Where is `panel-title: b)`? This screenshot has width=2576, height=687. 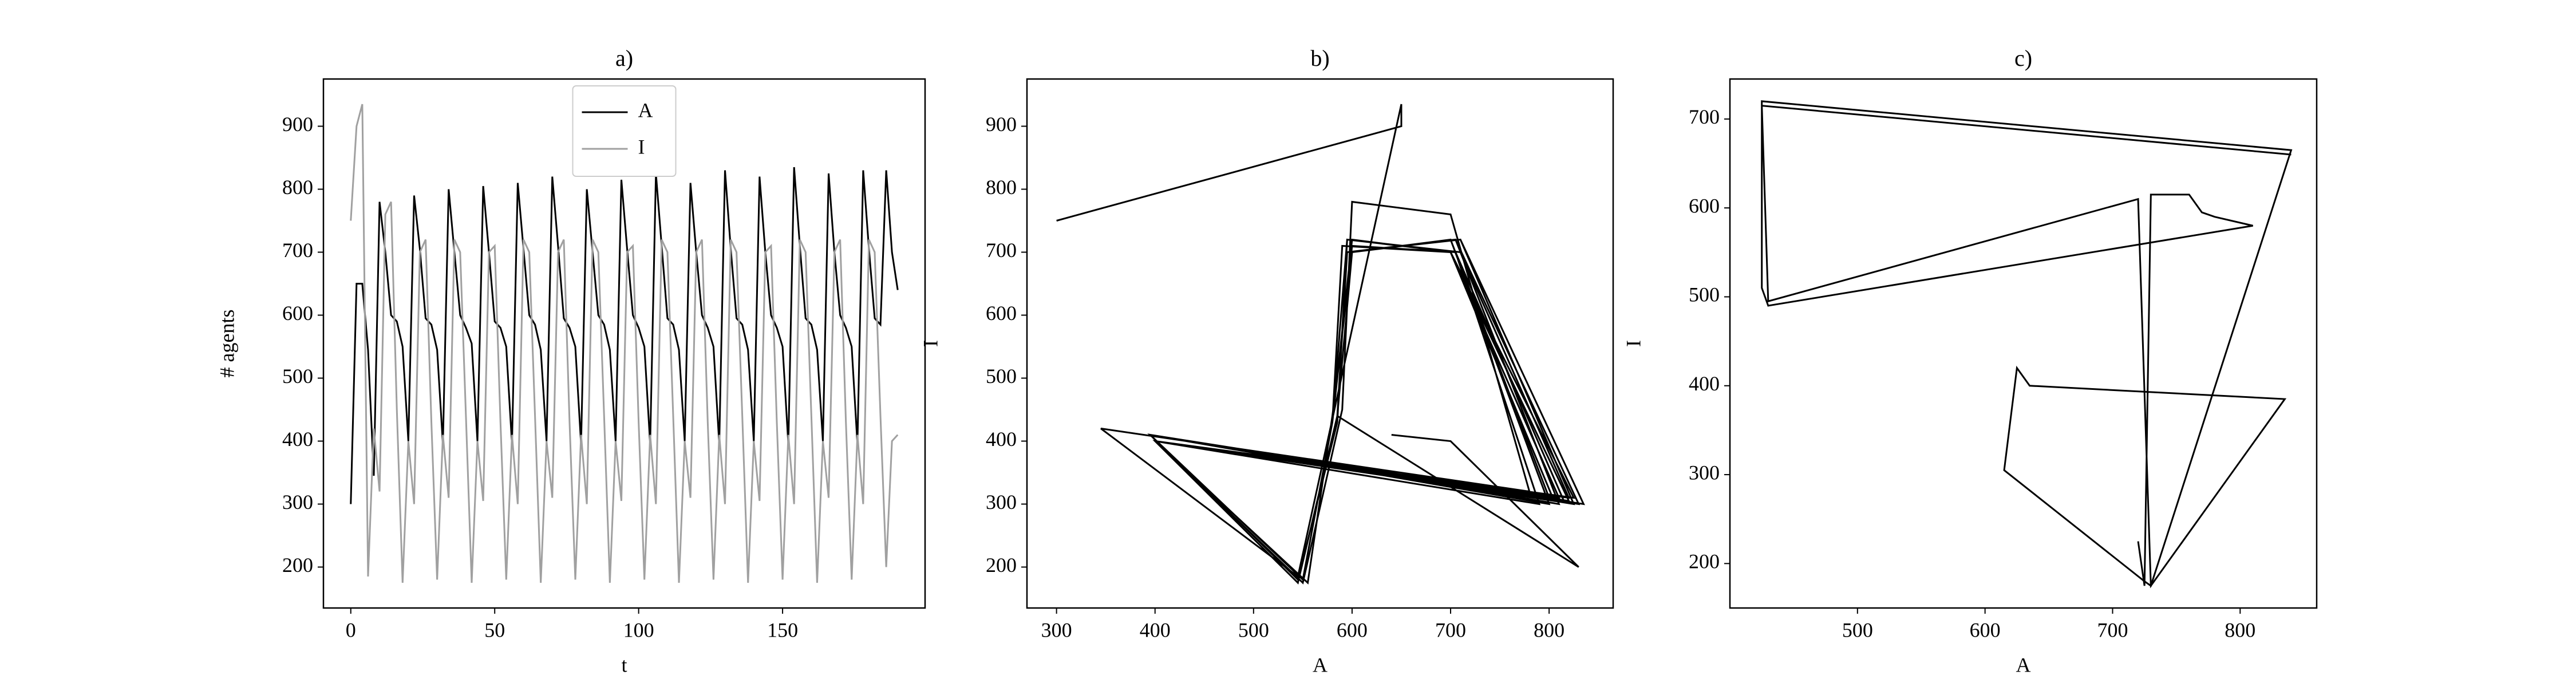
panel-title: b) is located at coordinates (1319, 58).